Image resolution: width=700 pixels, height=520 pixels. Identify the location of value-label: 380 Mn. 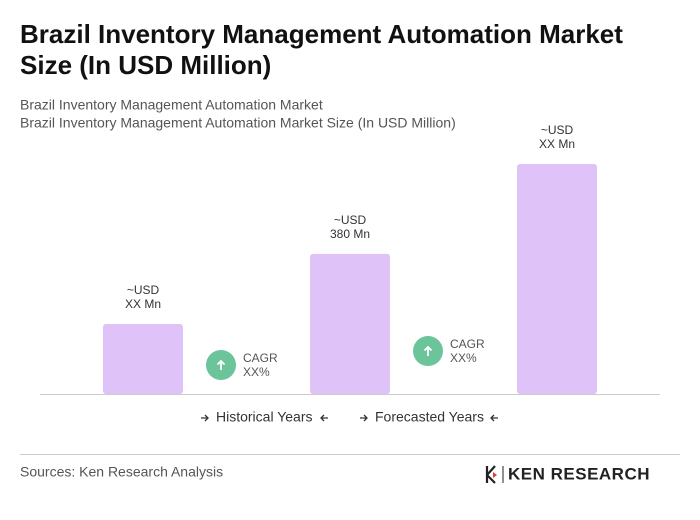
(350, 234).